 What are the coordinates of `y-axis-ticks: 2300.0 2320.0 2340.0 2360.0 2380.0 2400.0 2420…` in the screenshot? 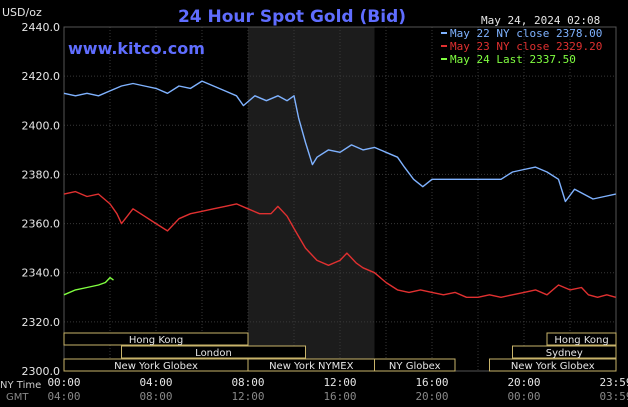 It's located at (41, 199).